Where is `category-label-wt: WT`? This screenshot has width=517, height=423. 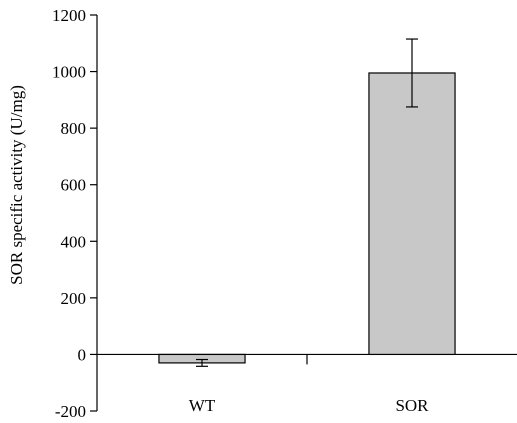 category-label-wt: WT is located at coordinates (202, 405).